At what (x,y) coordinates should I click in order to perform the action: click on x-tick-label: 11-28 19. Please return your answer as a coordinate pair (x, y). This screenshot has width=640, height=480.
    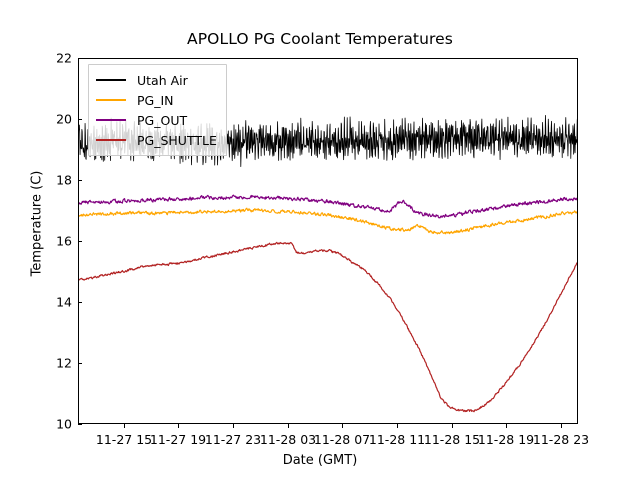
    Looking at the image, I should click on (506, 439).